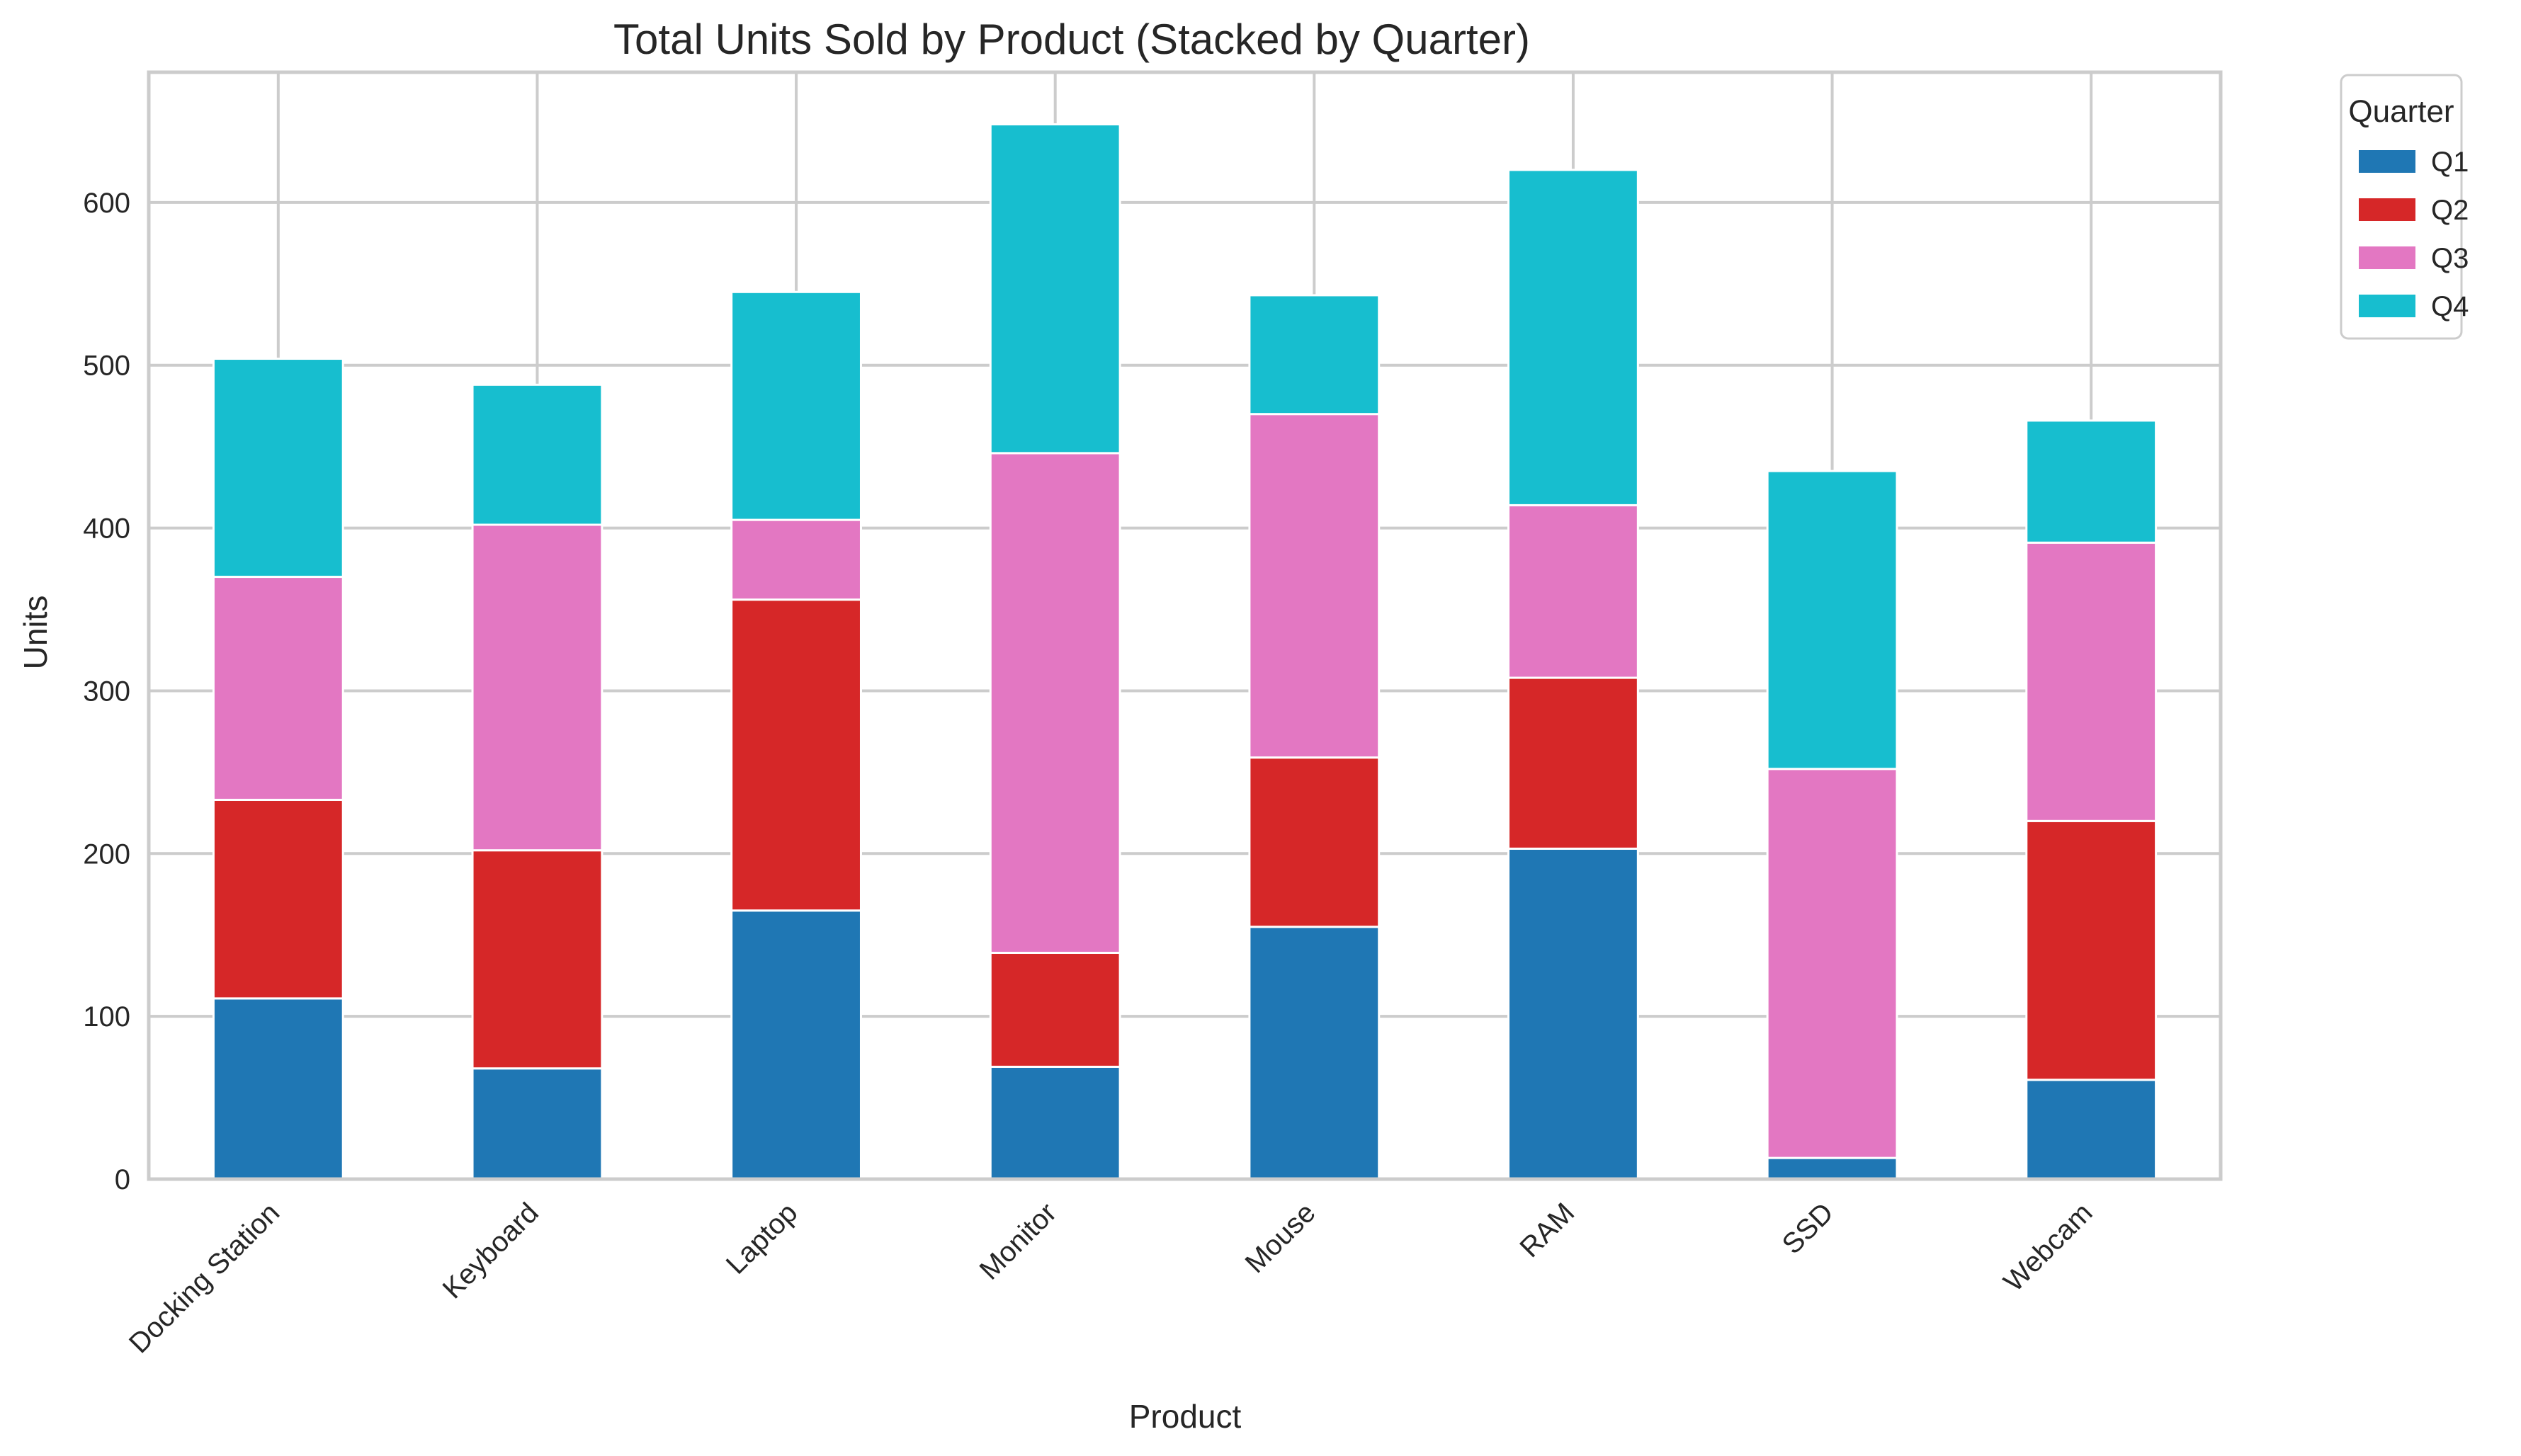 The height and width of the screenshot is (1456, 2521). I want to click on bar-q1-laptop, so click(796, 1045).